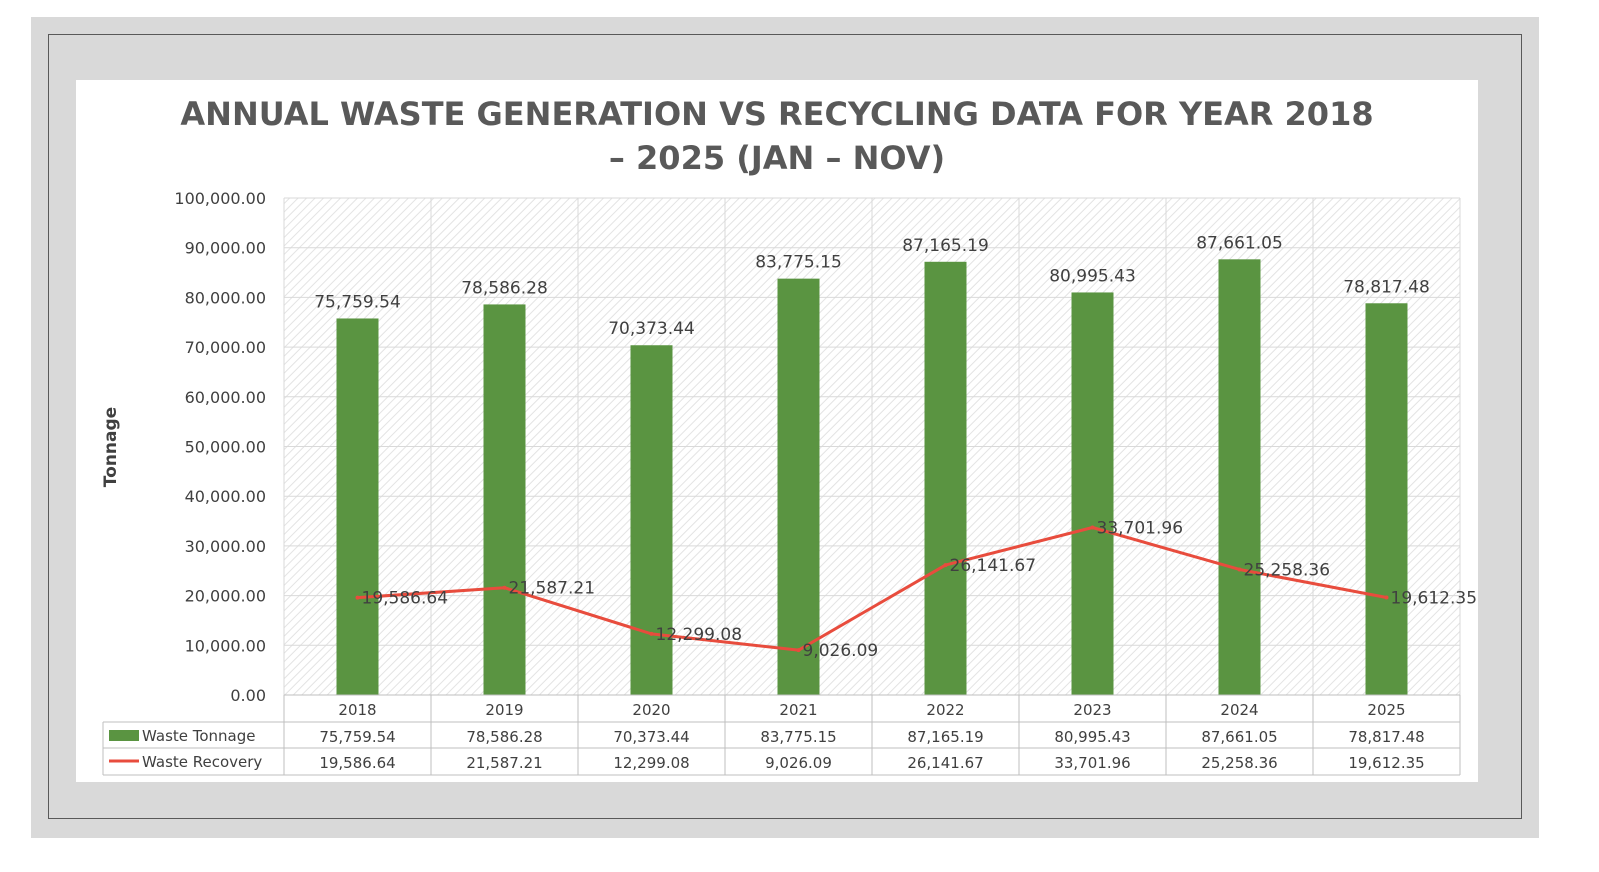 This screenshot has height=872, width=1599. I want to click on line-data-label: 26,141.67, so click(993, 566).